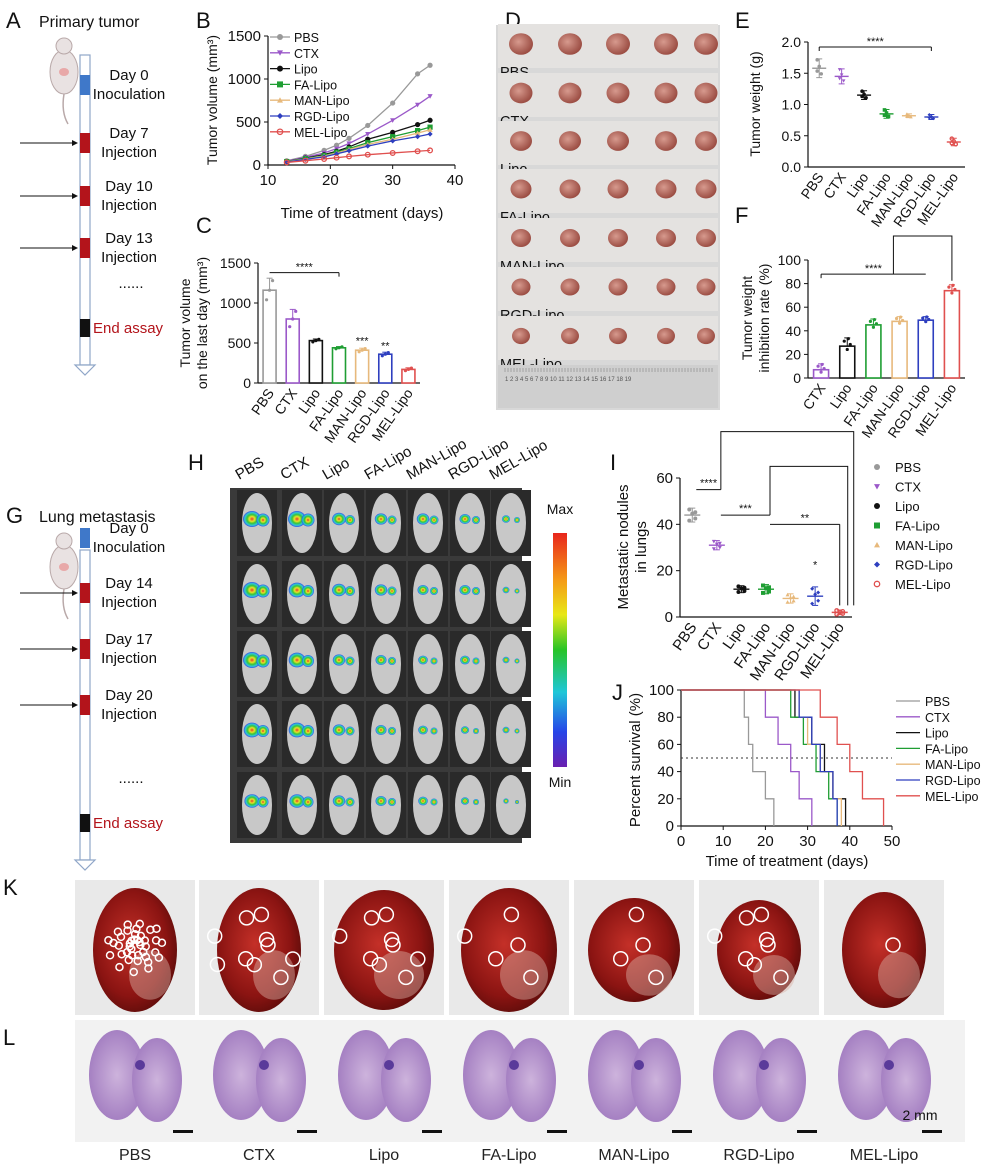 The height and width of the screenshot is (1166, 1000). Describe the element at coordinates (363, 342) in the screenshot. I see `significance-label: ***` at that location.